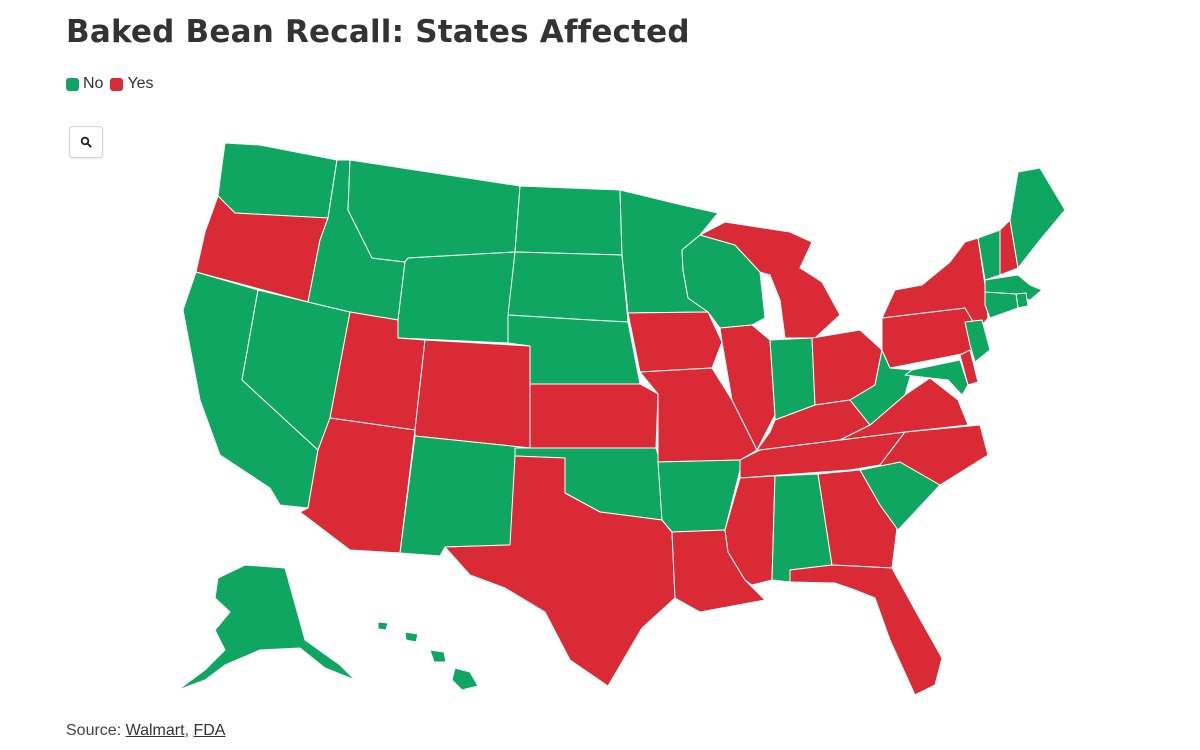 This screenshot has height=750, width=1200. I want to click on state-wyoming, so click(456, 297).